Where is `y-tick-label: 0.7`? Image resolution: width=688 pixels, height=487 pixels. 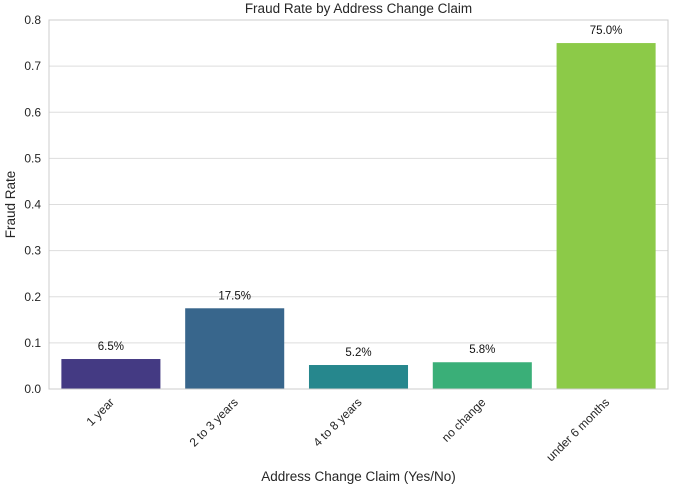
y-tick-label: 0.7 is located at coordinates (32, 66).